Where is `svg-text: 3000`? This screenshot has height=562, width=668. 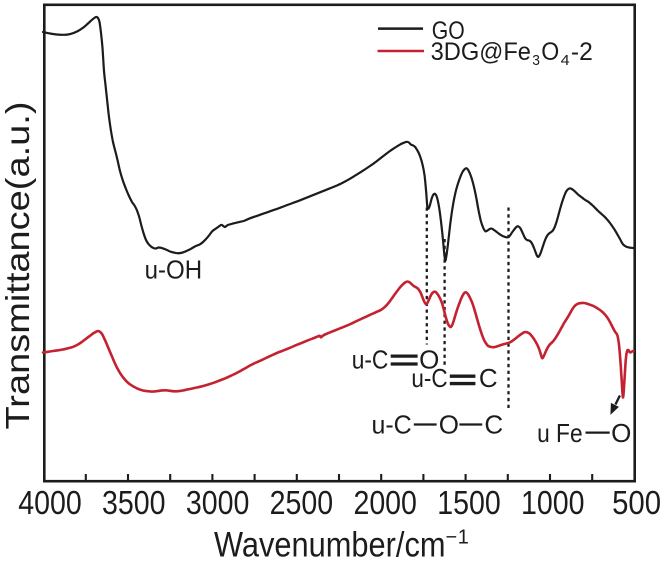
svg-text: 3000 is located at coordinates (218, 503).